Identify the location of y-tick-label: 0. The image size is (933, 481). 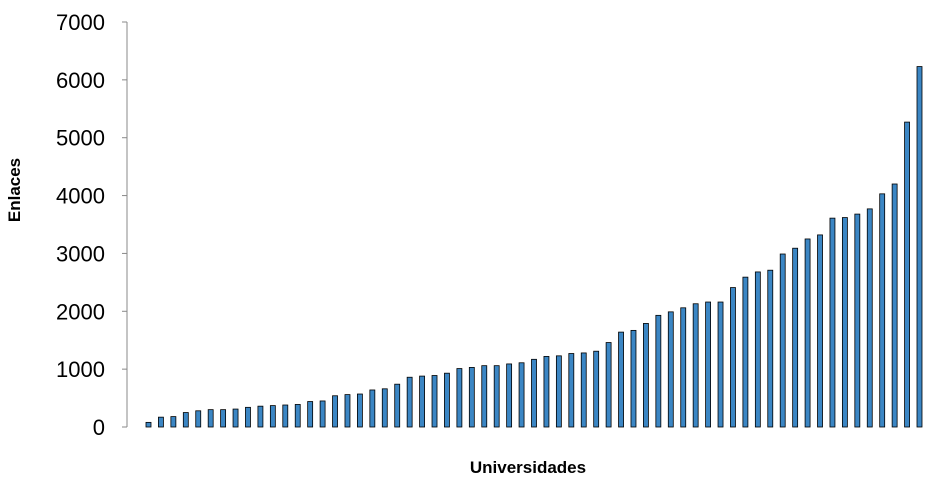
(99, 427).